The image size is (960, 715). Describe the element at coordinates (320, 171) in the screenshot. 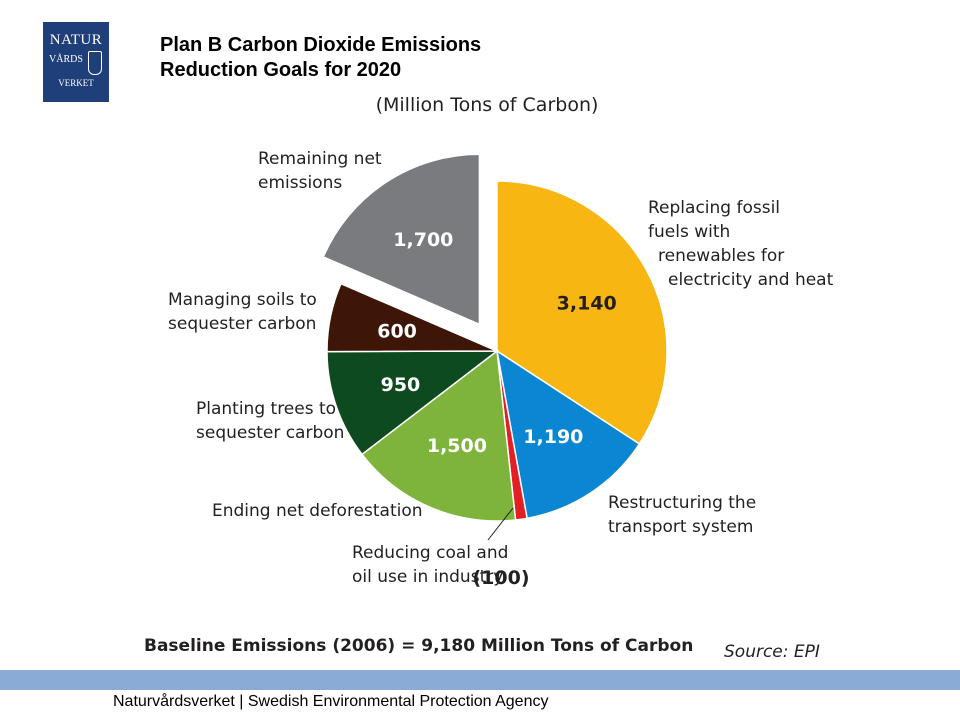

I see `slice-category-label: Remaining net emissions` at that location.